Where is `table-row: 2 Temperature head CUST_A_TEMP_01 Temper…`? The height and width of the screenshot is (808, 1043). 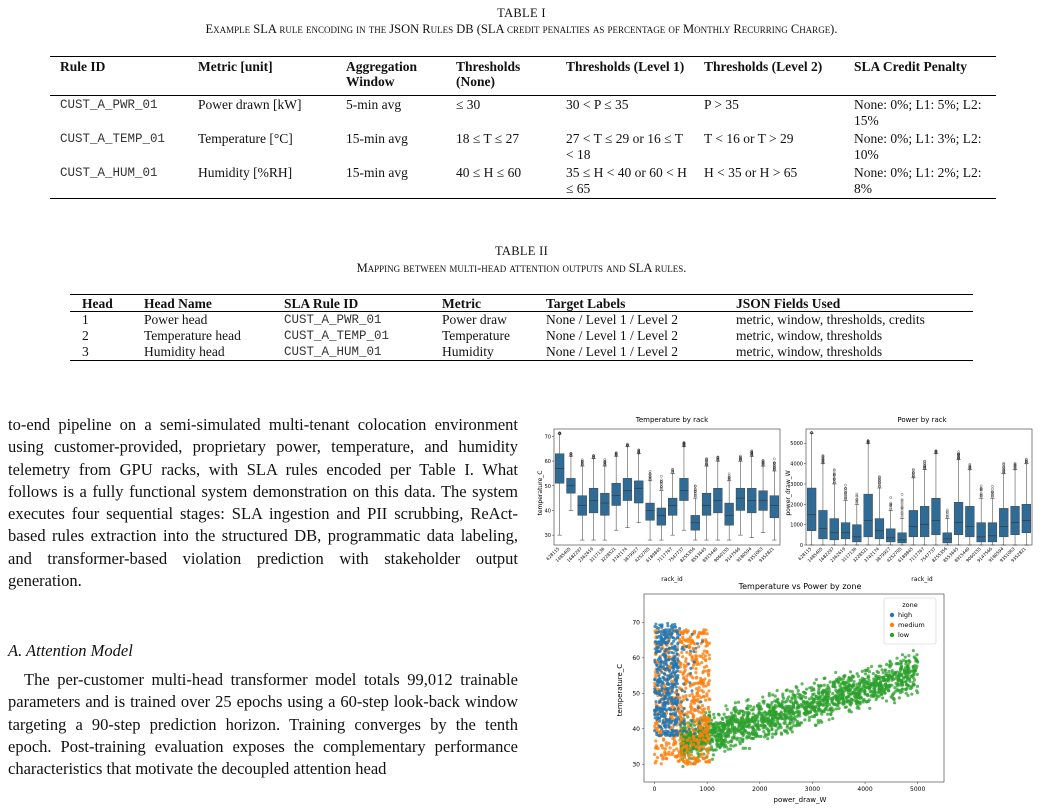
table-row: 2 Temperature head CUST_A_TEMP_01 Temper… is located at coordinates (521, 336).